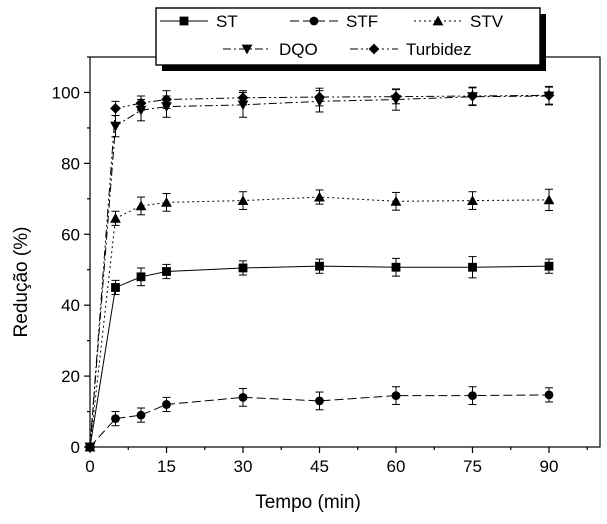  Describe the element at coordinates (549, 466) in the screenshot. I see `x-tick-label: 90` at that location.